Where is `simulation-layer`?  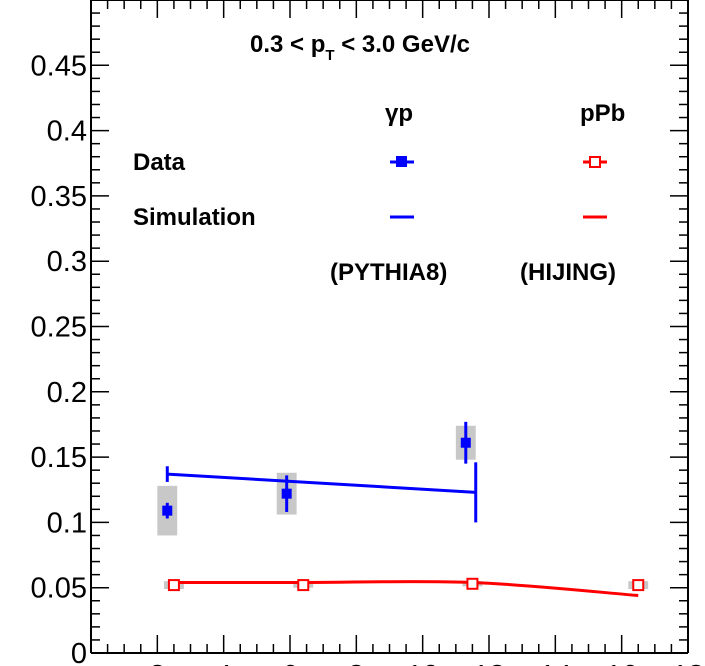
simulation-layer is located at coordinates (402, 530).